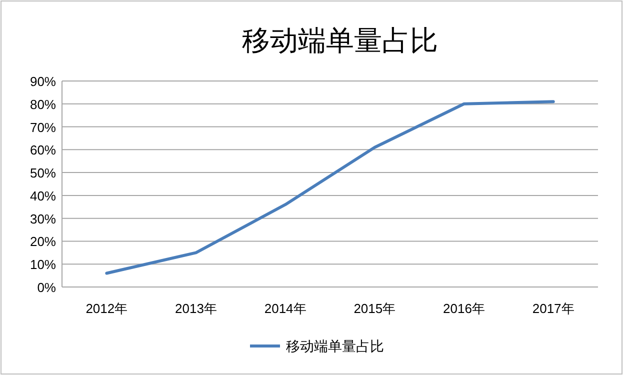 This screenshot has width=623, height=375. I want to click on chart-title: 移动端单量占比, so click(340, 40).